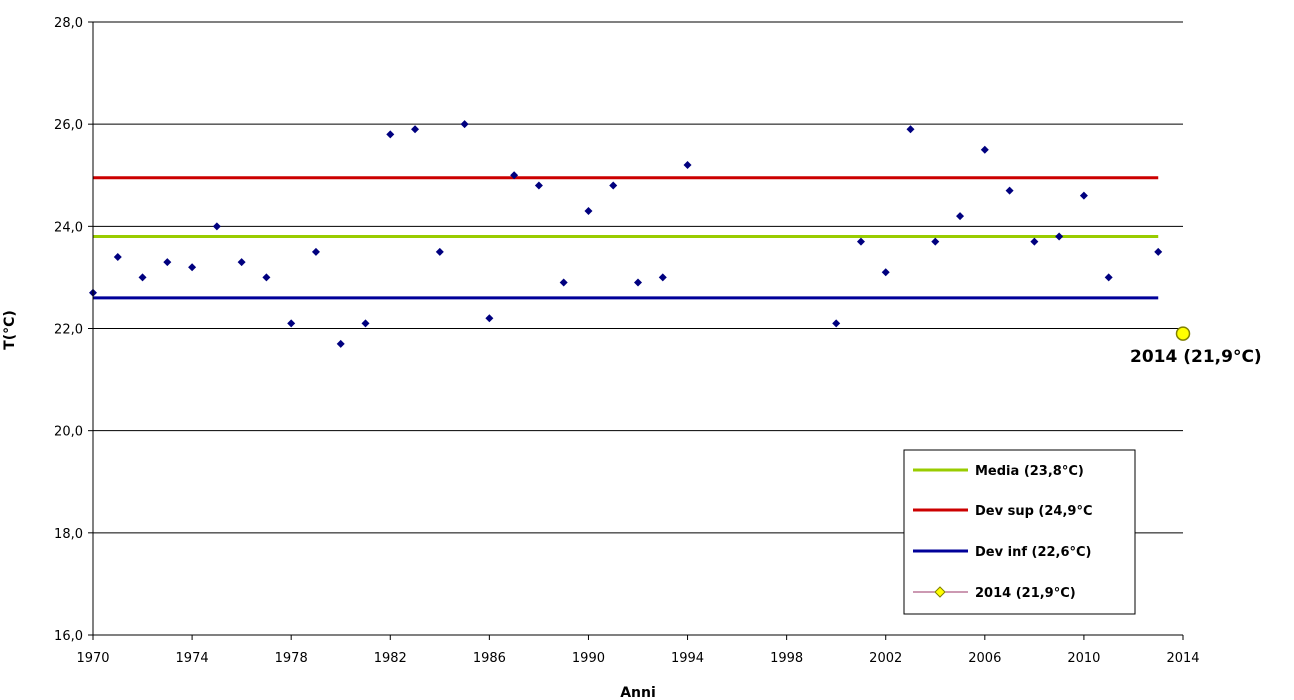 The image size is (1294, 700). Describe the element at coordinates (68, 125) in the screenshot. I see `y-tick-label: 26,0` at that location.